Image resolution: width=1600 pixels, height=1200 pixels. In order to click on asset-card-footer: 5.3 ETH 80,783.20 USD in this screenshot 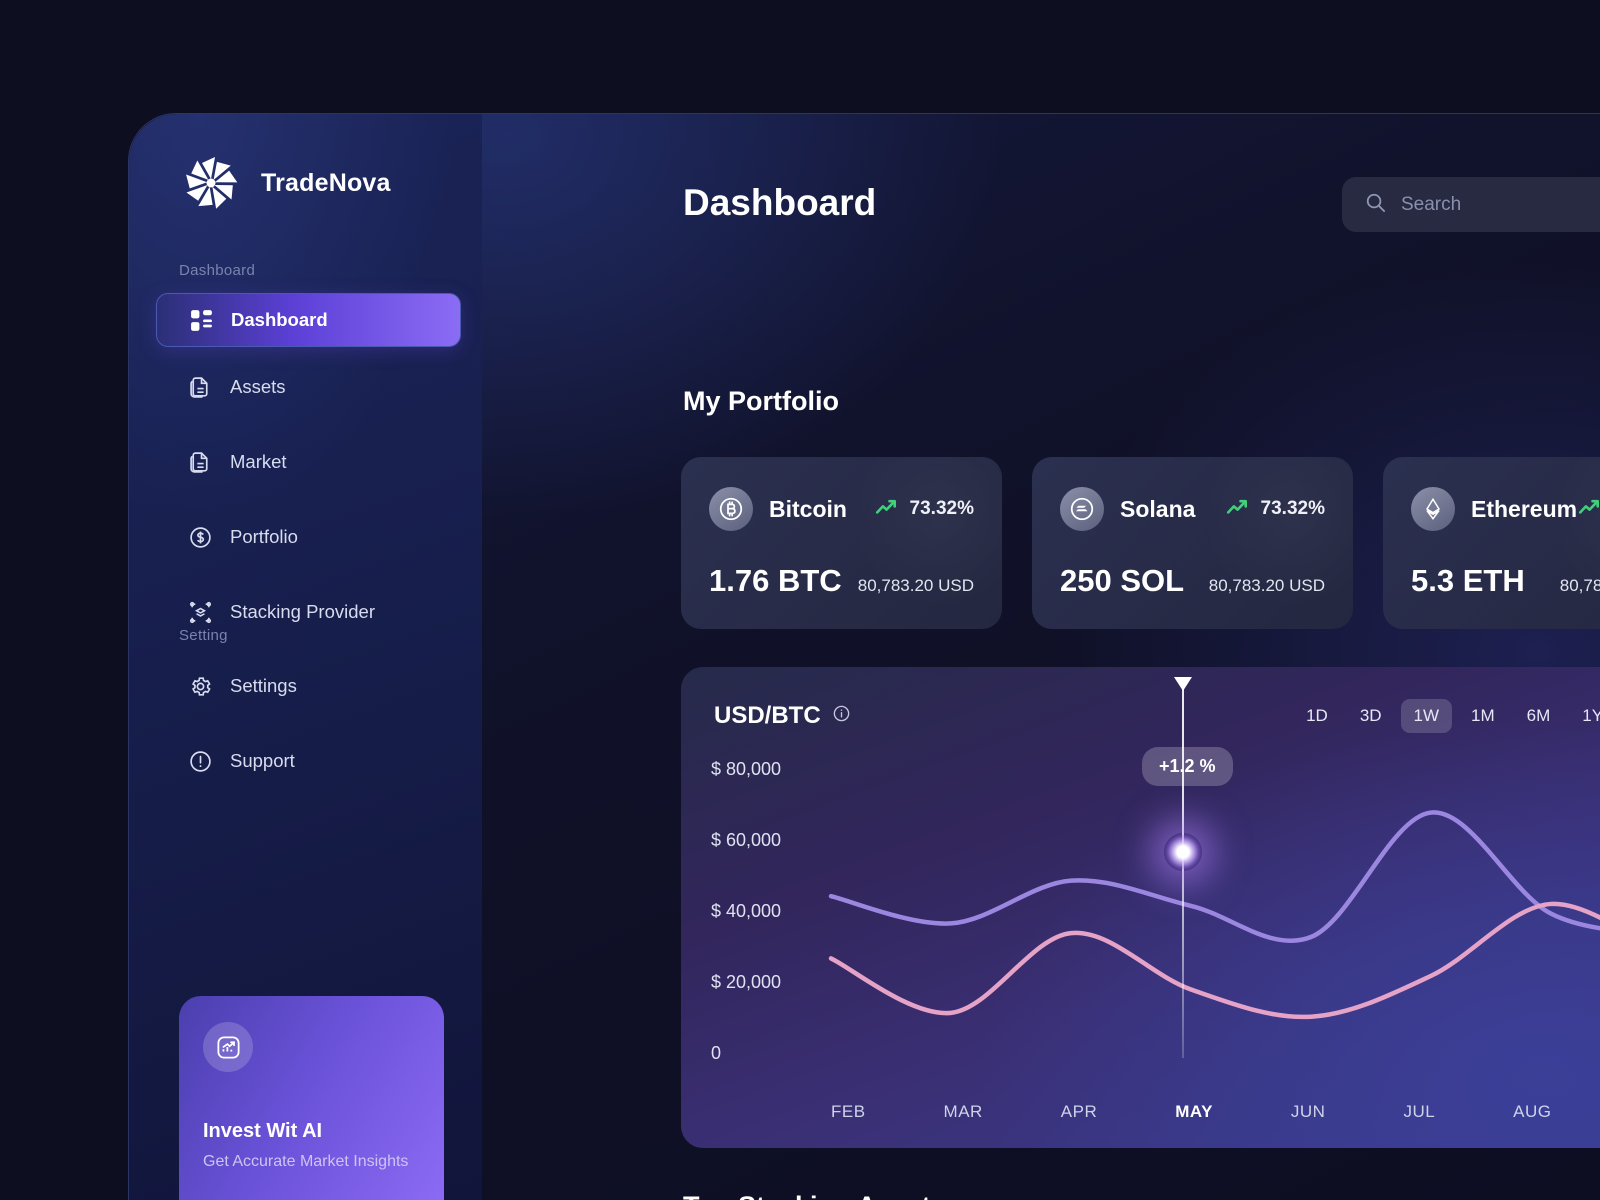, I will do `click(1505, 581)`.